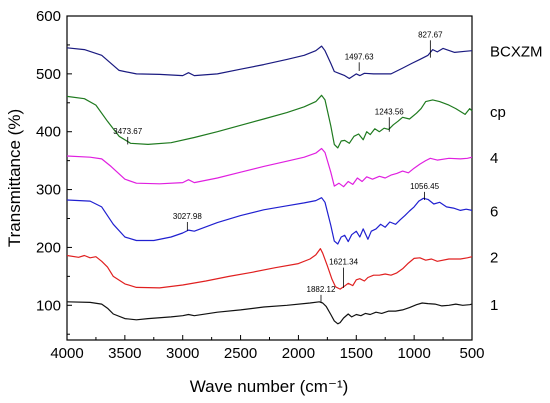 The width and height of the screenshot is (550, 403). I want to click on series-label: 6, so click(494, 211).